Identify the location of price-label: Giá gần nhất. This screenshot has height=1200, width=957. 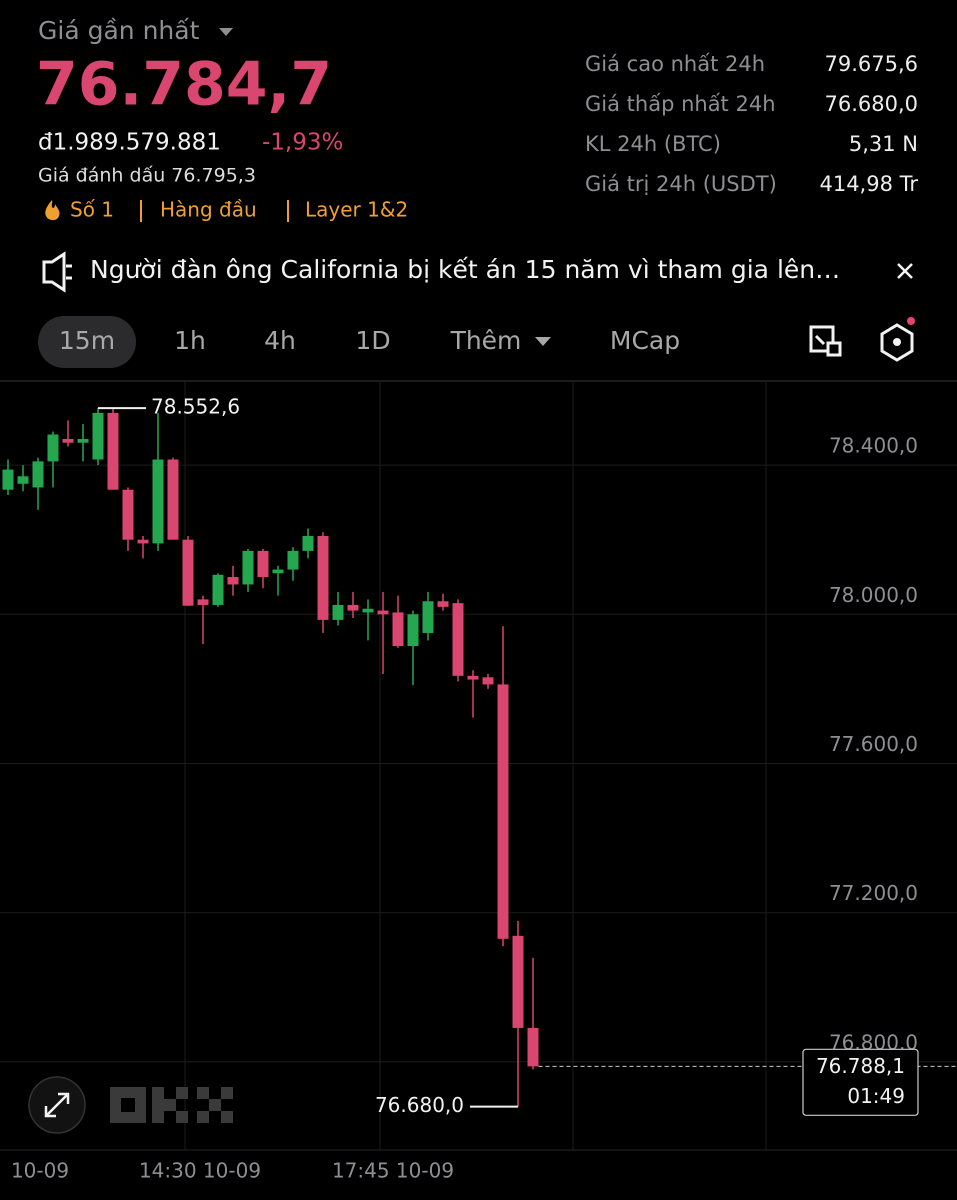
(119, 30).